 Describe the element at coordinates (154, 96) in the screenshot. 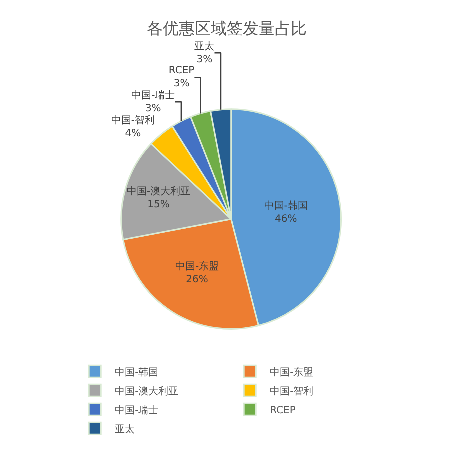

I see `slice-label: 中国-瑞士` at that location.